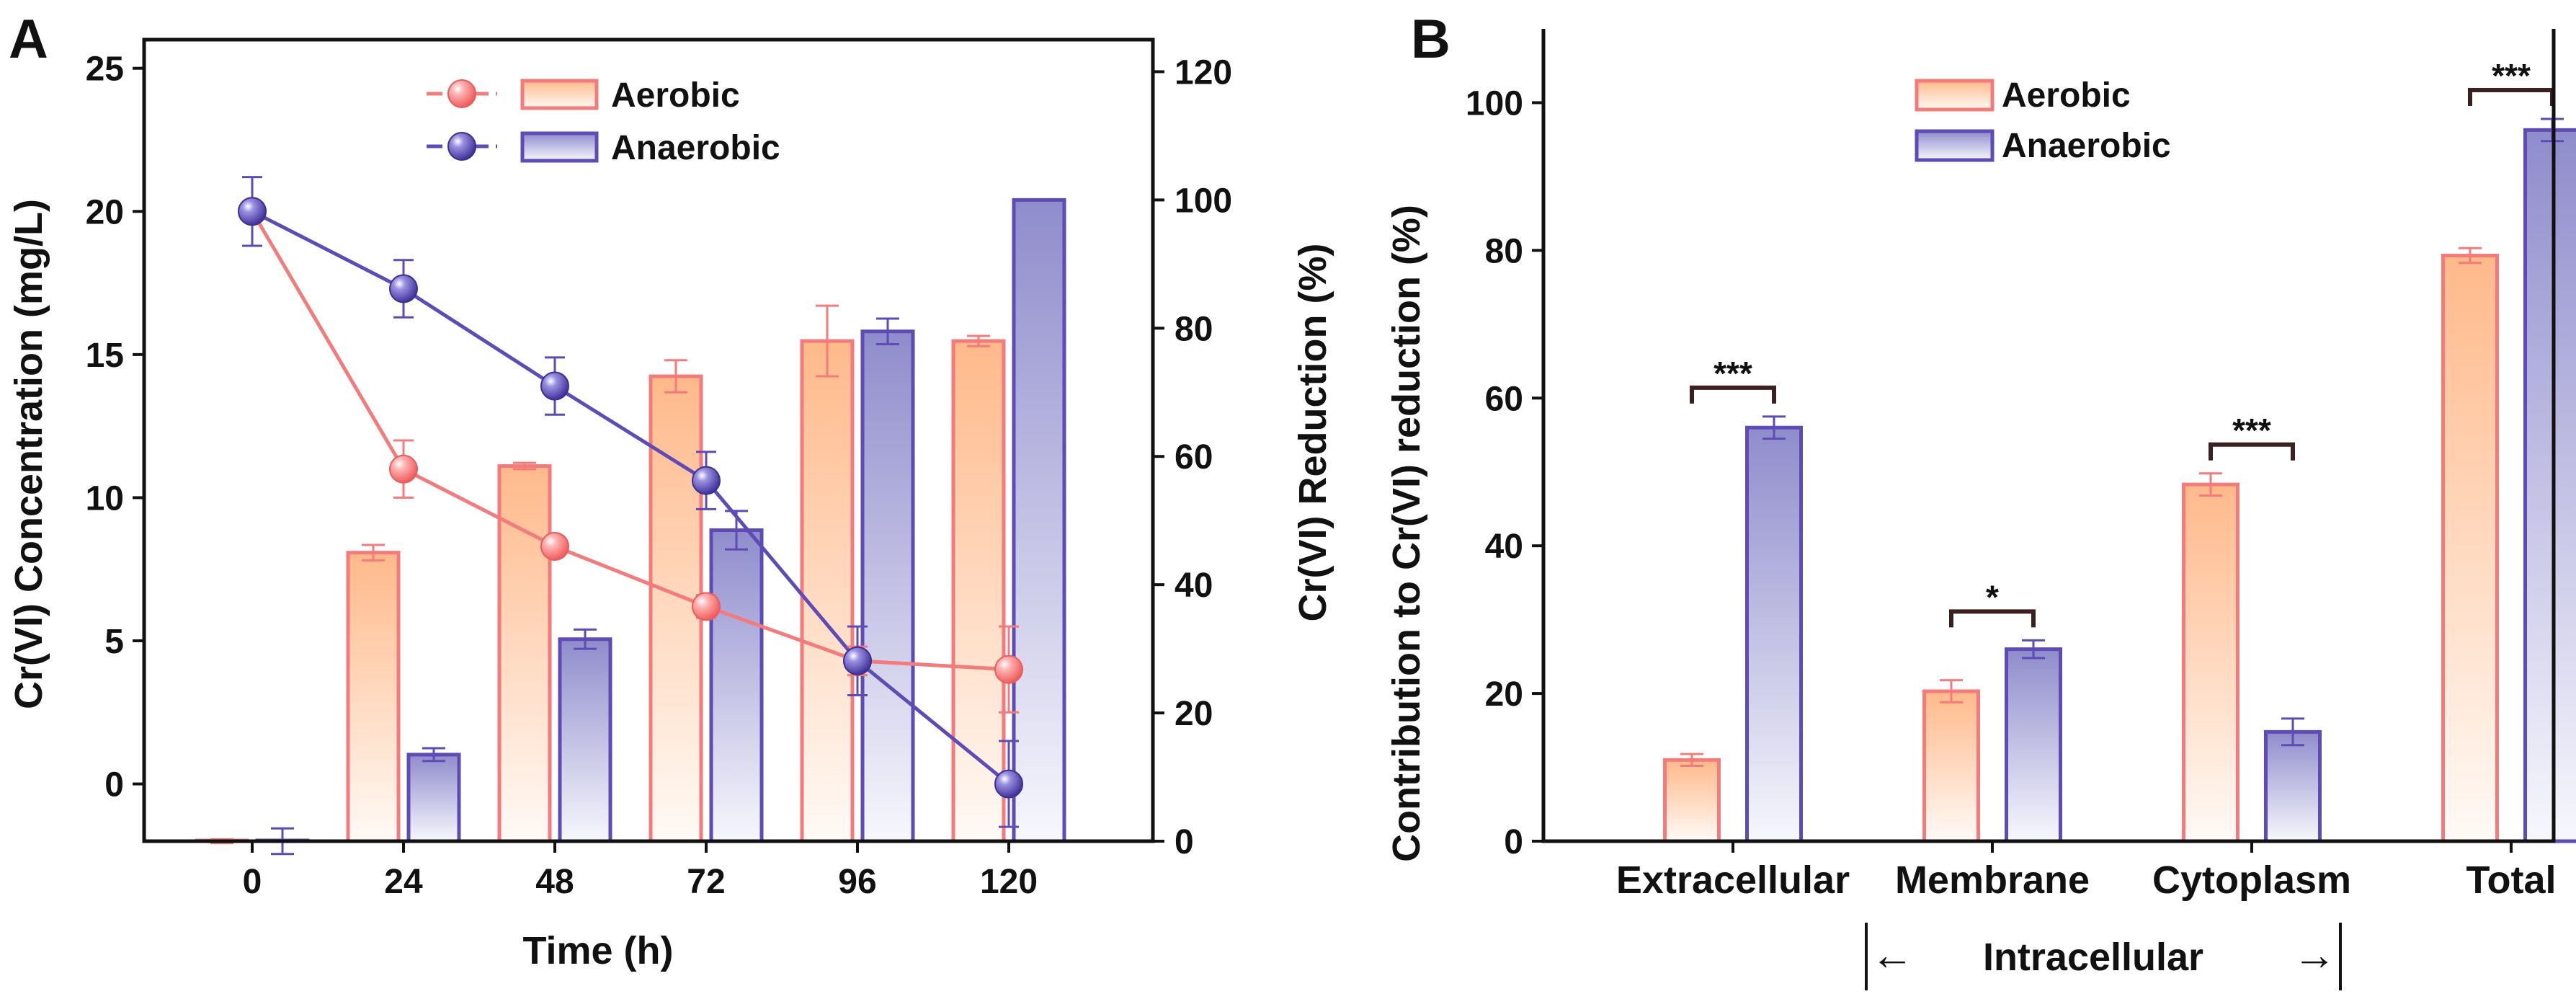 This screenshot has height=994, width=2576. Describe the element at coordinates (2043, 120) in the screenshot. I see `panel-b-legend: Aerobic Anaerobic` at that location.